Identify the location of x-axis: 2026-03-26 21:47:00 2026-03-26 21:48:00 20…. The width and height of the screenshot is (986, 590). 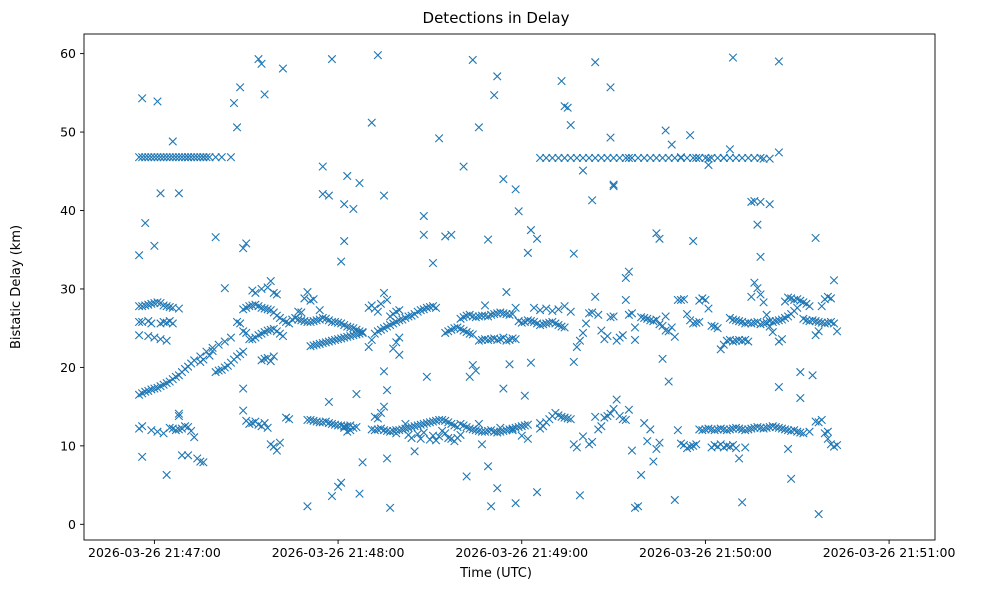
(522, 550).